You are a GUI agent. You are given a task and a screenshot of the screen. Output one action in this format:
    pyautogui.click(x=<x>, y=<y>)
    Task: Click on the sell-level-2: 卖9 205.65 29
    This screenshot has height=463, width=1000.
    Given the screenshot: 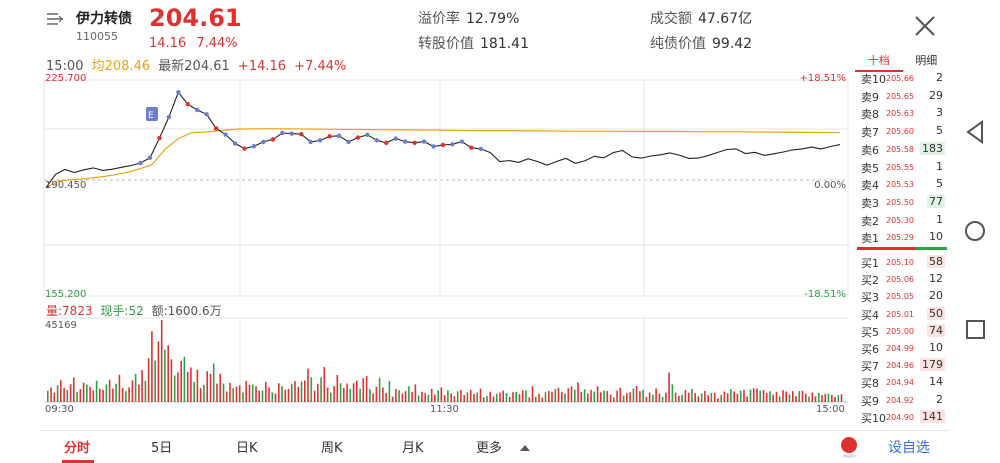 What is the action you would take?
    pyautogui.click(x=901, y=96)
    